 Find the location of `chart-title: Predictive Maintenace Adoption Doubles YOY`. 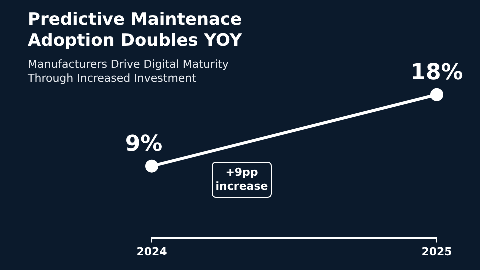

chart-title: Predictive Maintenace Adoption Doubles YOY is located at coordinates (136, 31).